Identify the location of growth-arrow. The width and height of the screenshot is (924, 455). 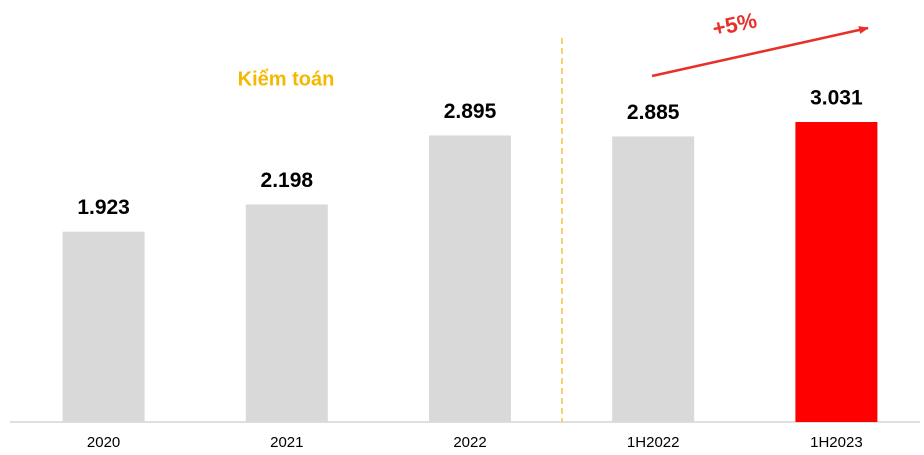
(760, 52).